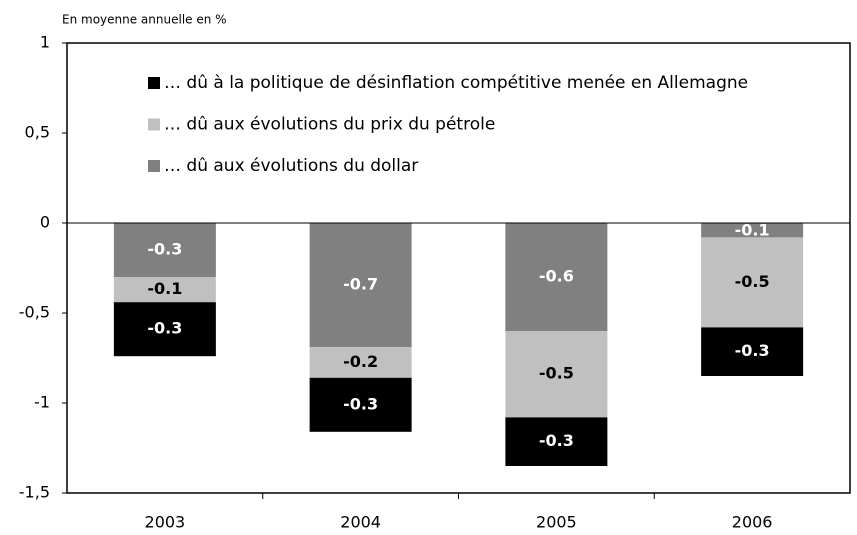  I want to click on data-label: -0.6, so click(556, 276).